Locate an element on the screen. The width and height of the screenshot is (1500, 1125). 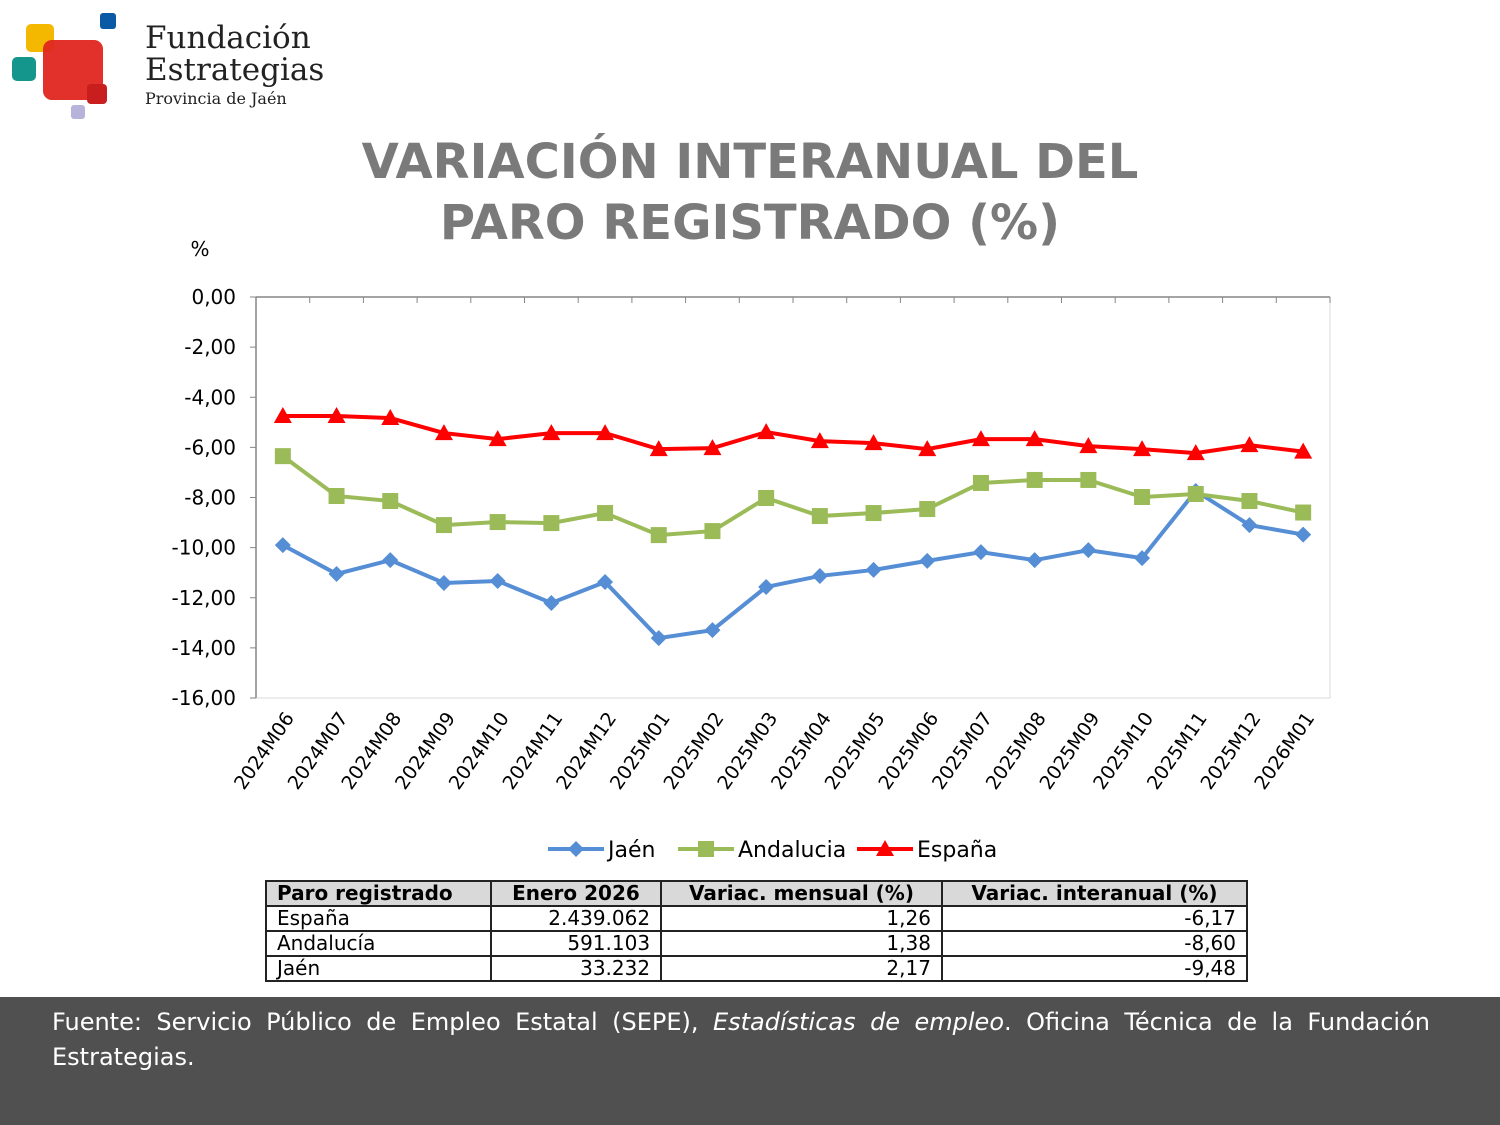
y-tick-label: -14,00 is located at coordinates (204, 648).